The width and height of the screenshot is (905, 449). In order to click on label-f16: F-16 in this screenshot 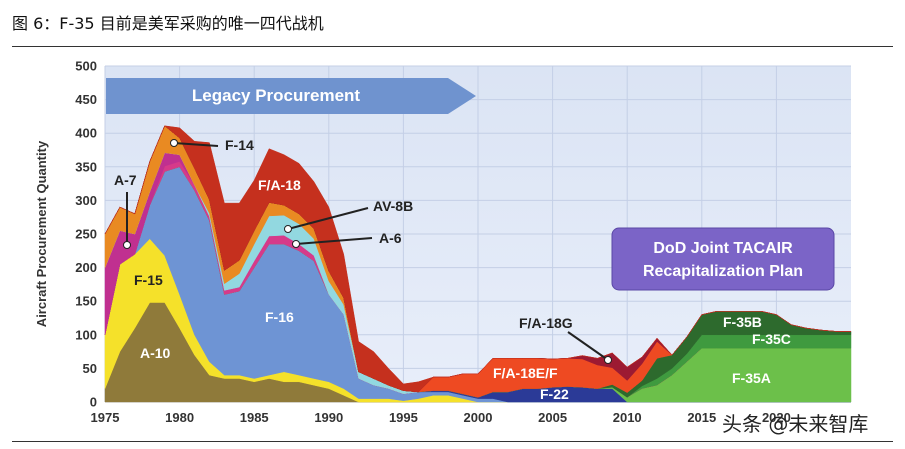, I will do `click(279, 317)`.